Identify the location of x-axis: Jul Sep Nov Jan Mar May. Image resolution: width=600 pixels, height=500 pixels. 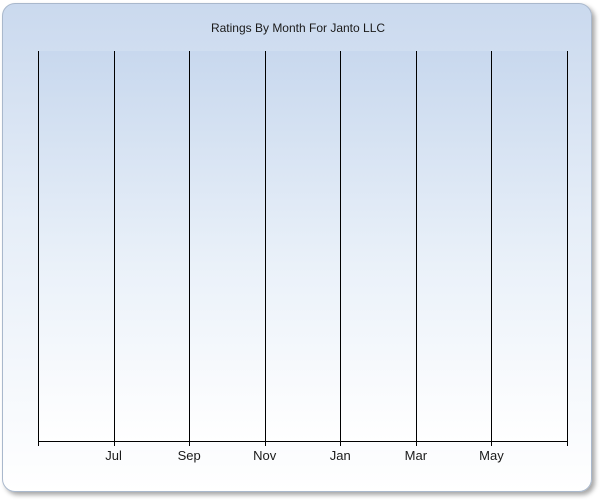
(303, 452).